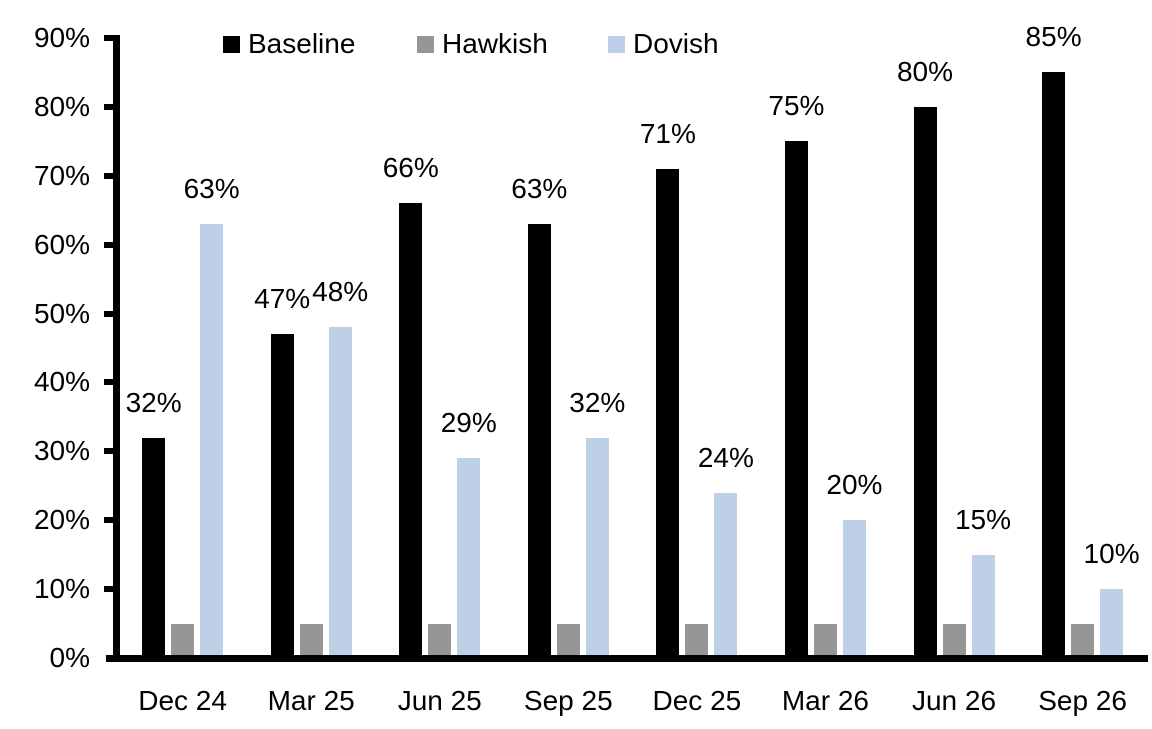 The image size is (1152, 729). What do you see at coordinates (410, 168) in the screenshot?
I see `bar-label-baseline-jun-25: 66%` at bounding box center [410, 168].